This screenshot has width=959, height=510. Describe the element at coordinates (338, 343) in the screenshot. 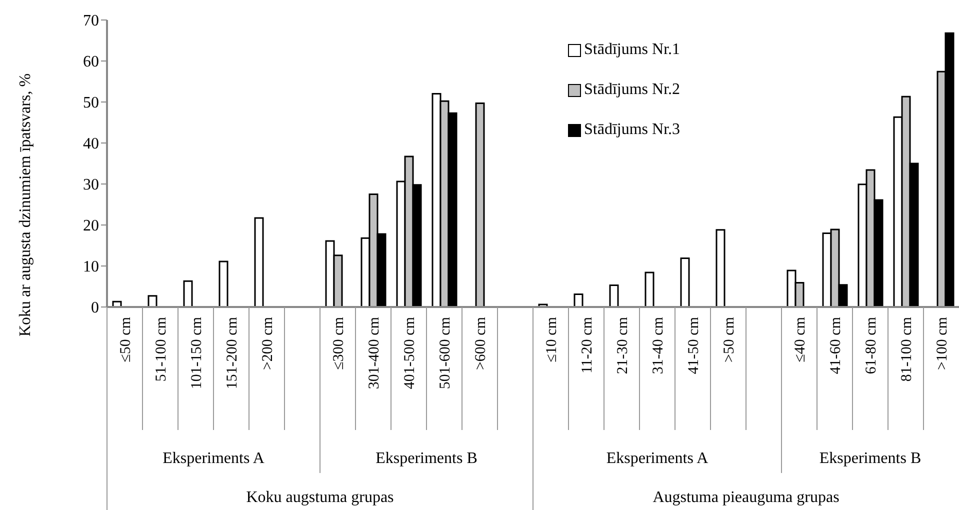

I see `x-tick-label: ≤300 cm` at that location.